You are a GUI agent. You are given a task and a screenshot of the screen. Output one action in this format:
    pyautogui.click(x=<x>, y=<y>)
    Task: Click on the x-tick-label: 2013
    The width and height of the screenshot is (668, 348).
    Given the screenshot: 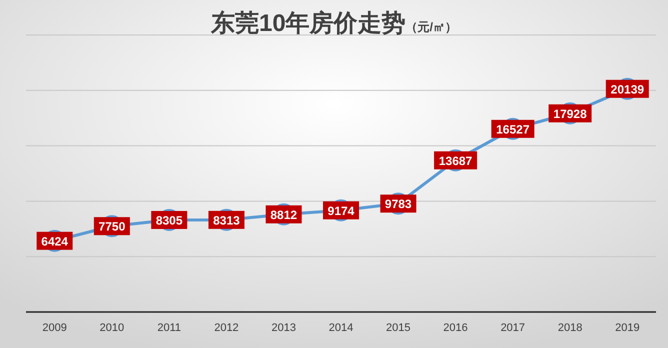 What is the action you would take?
    pyautogui.click(x=283, y=328)
    